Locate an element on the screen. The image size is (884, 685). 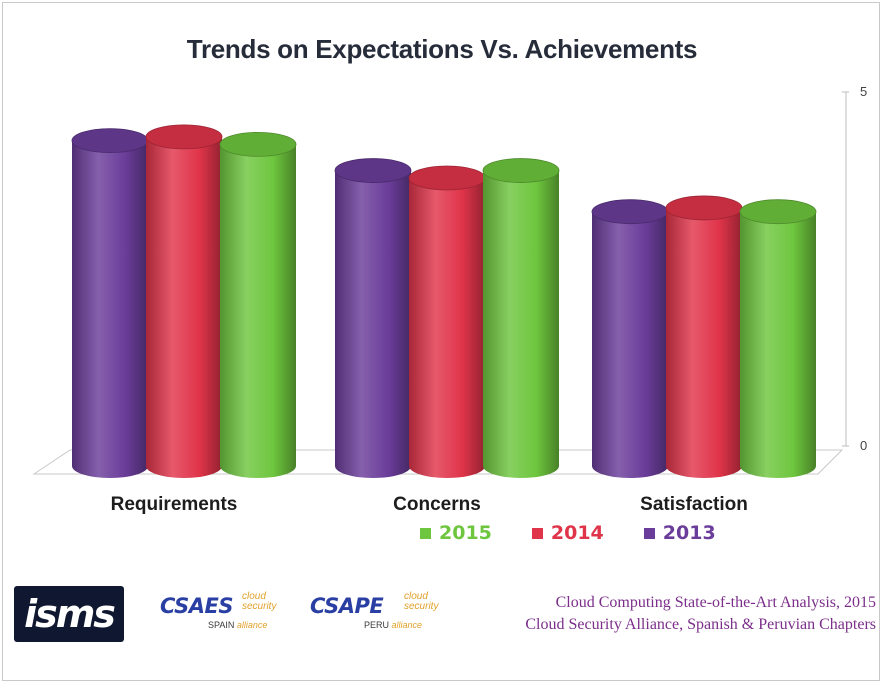
bar-concerns-2013 is located at coordinates (373, 318).